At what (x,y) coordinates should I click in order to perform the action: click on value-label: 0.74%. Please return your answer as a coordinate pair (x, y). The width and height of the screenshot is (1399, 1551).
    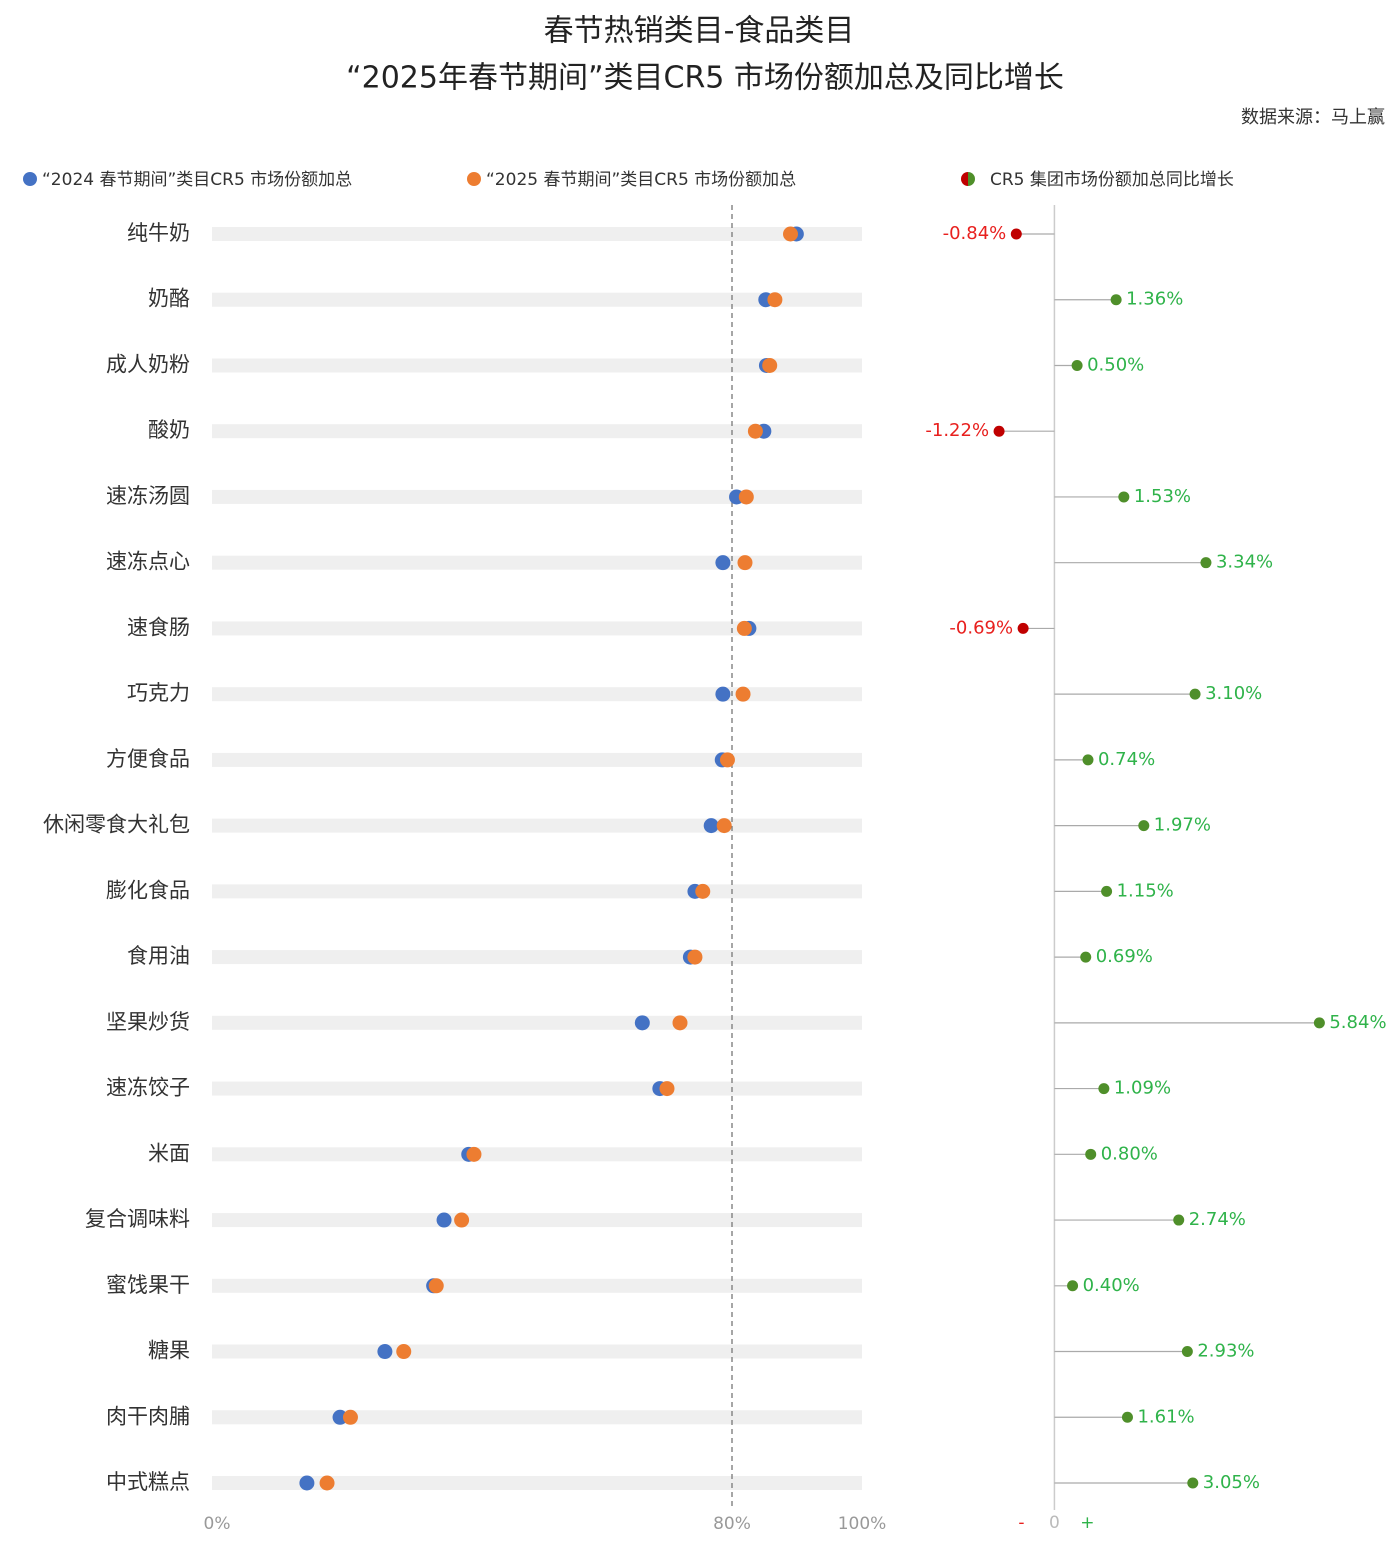
    Looking at the image, I should click on (1126, 759).